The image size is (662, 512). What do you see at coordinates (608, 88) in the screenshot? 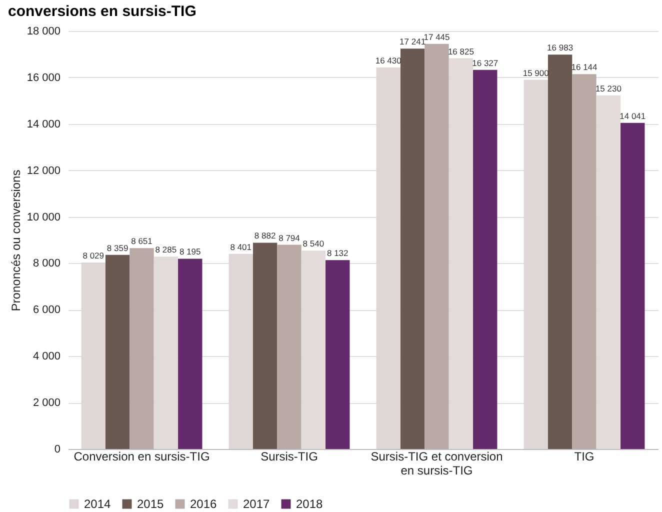
I see `data-label: 15 230` at bounding box center [608, 88].